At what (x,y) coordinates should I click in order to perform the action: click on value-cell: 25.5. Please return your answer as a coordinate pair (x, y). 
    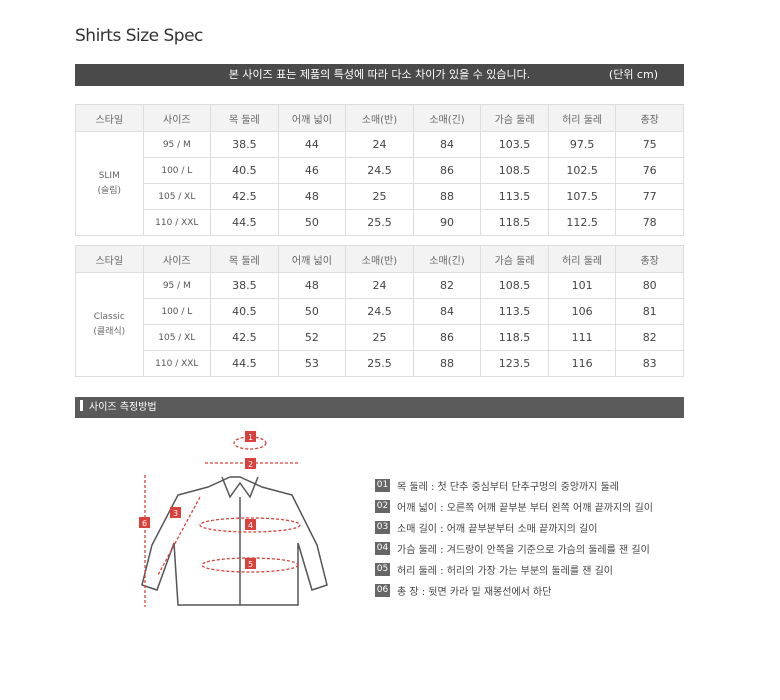
    Looking at the image, I should click on (379, 363).